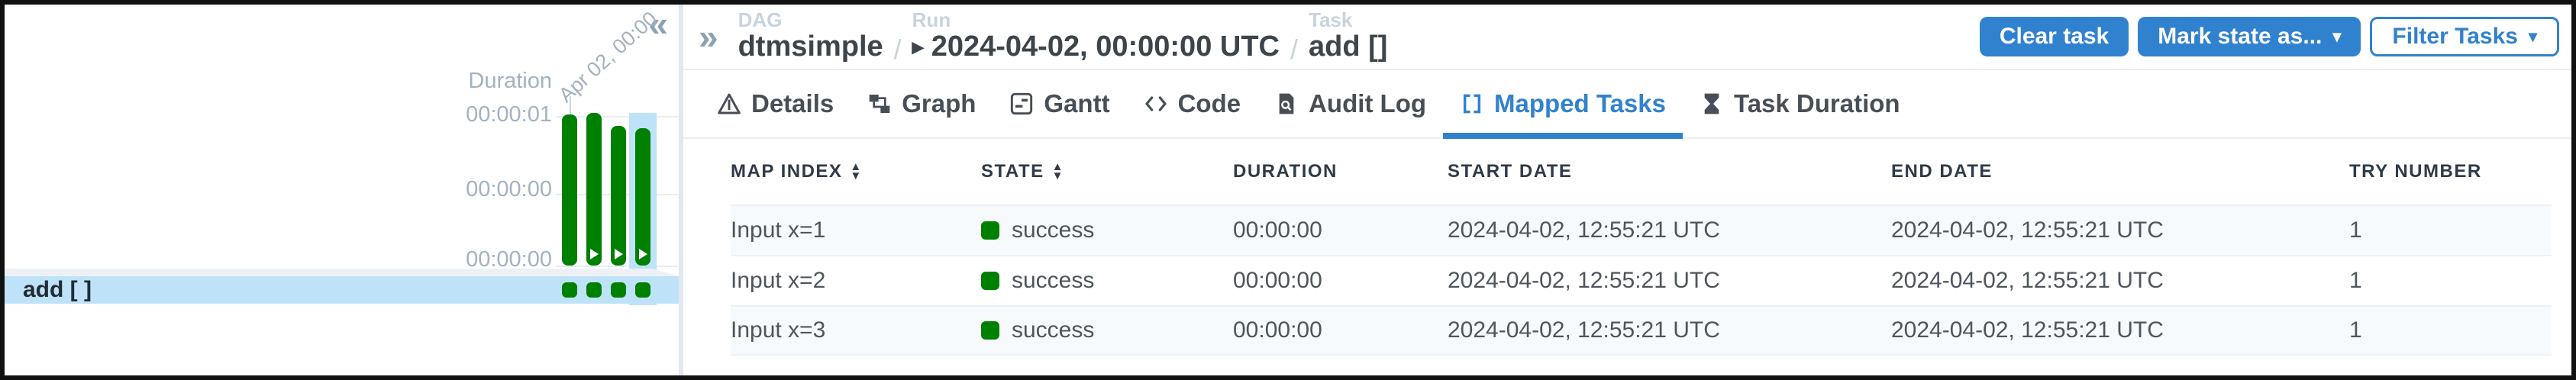 This screenshot has width=2576, height=380. Describe the element at coordinates (1817, 104) in the screenshot. I see `tab-label: Task Duration` at that location.